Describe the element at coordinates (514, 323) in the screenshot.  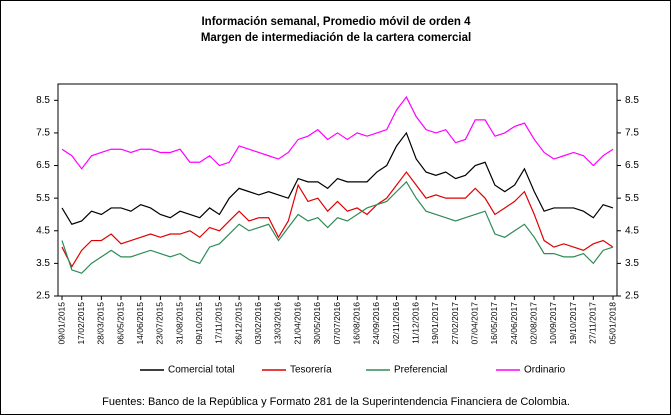
I see `x-tick-label: 24/06/2017` at that location.